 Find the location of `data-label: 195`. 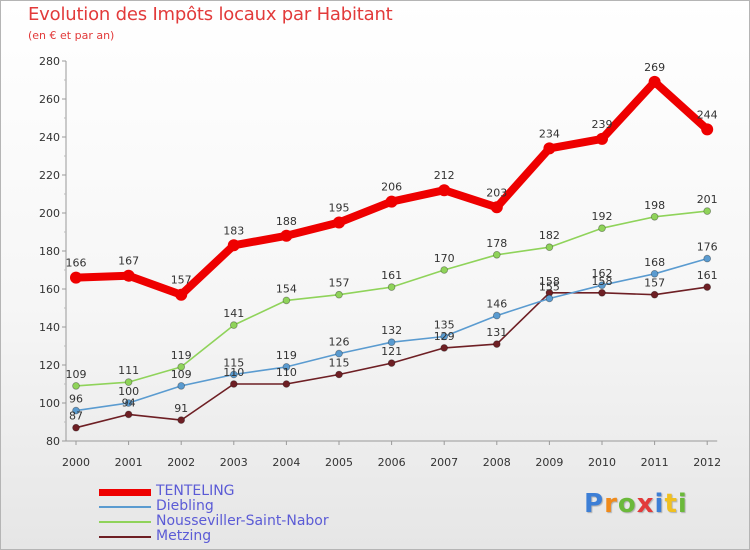

data-label: 195 is located at coordinates (339, 208).